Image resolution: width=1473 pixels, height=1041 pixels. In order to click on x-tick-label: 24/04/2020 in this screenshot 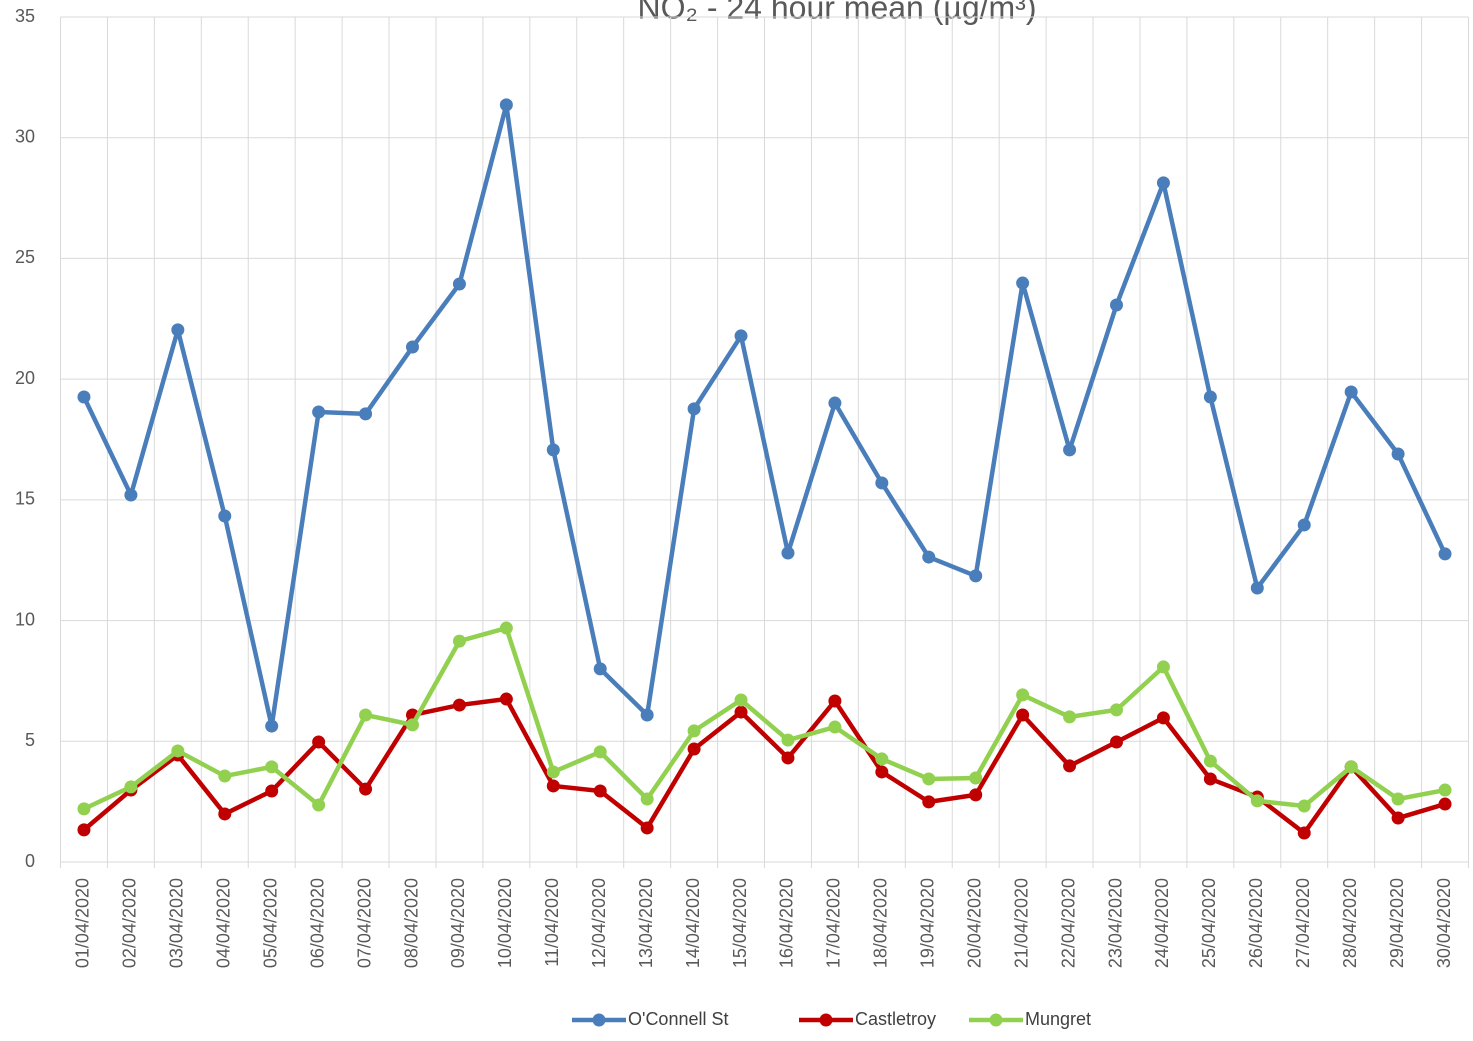, I will do `click(1162, 923)`.